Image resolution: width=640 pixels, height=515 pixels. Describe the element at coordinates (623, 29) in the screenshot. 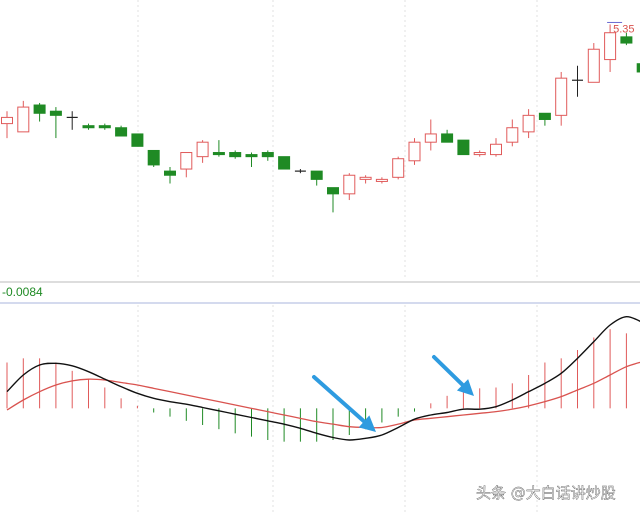

I see `max-price-label: 5.35` at that location.